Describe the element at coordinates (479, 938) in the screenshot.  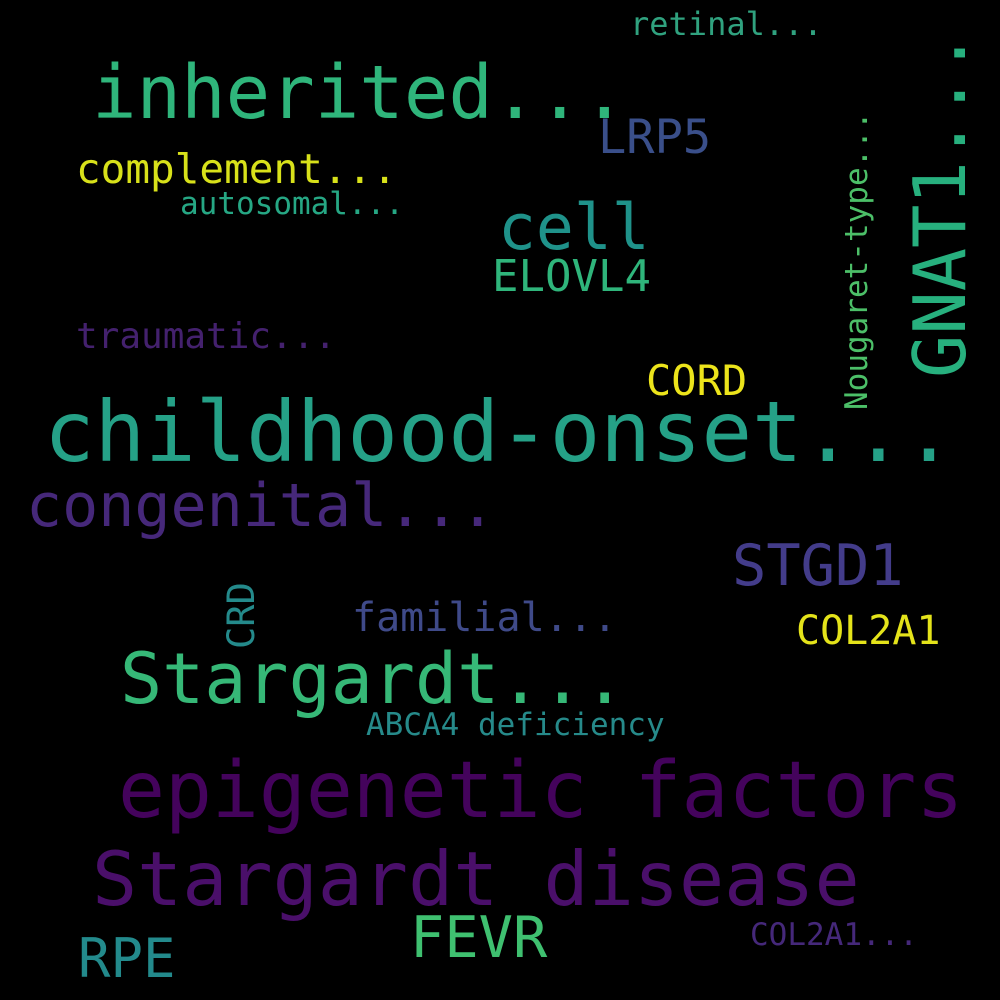
I see `word: FEVR` at that location.